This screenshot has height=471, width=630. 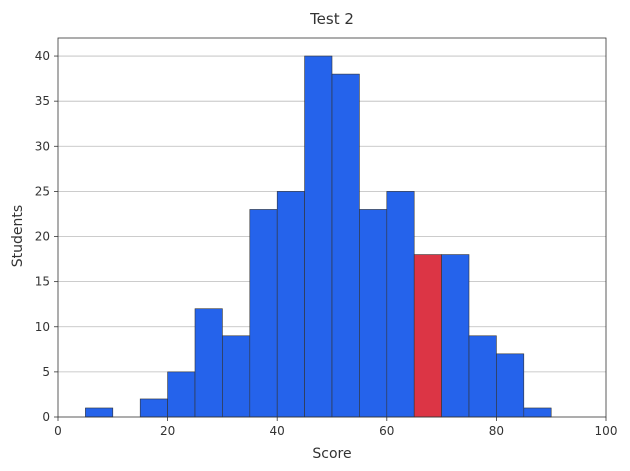 What do you see at coordinates (331, 454) in the screenshot?
I see `x-axis-label: Score` at bounding box center [331, 454].